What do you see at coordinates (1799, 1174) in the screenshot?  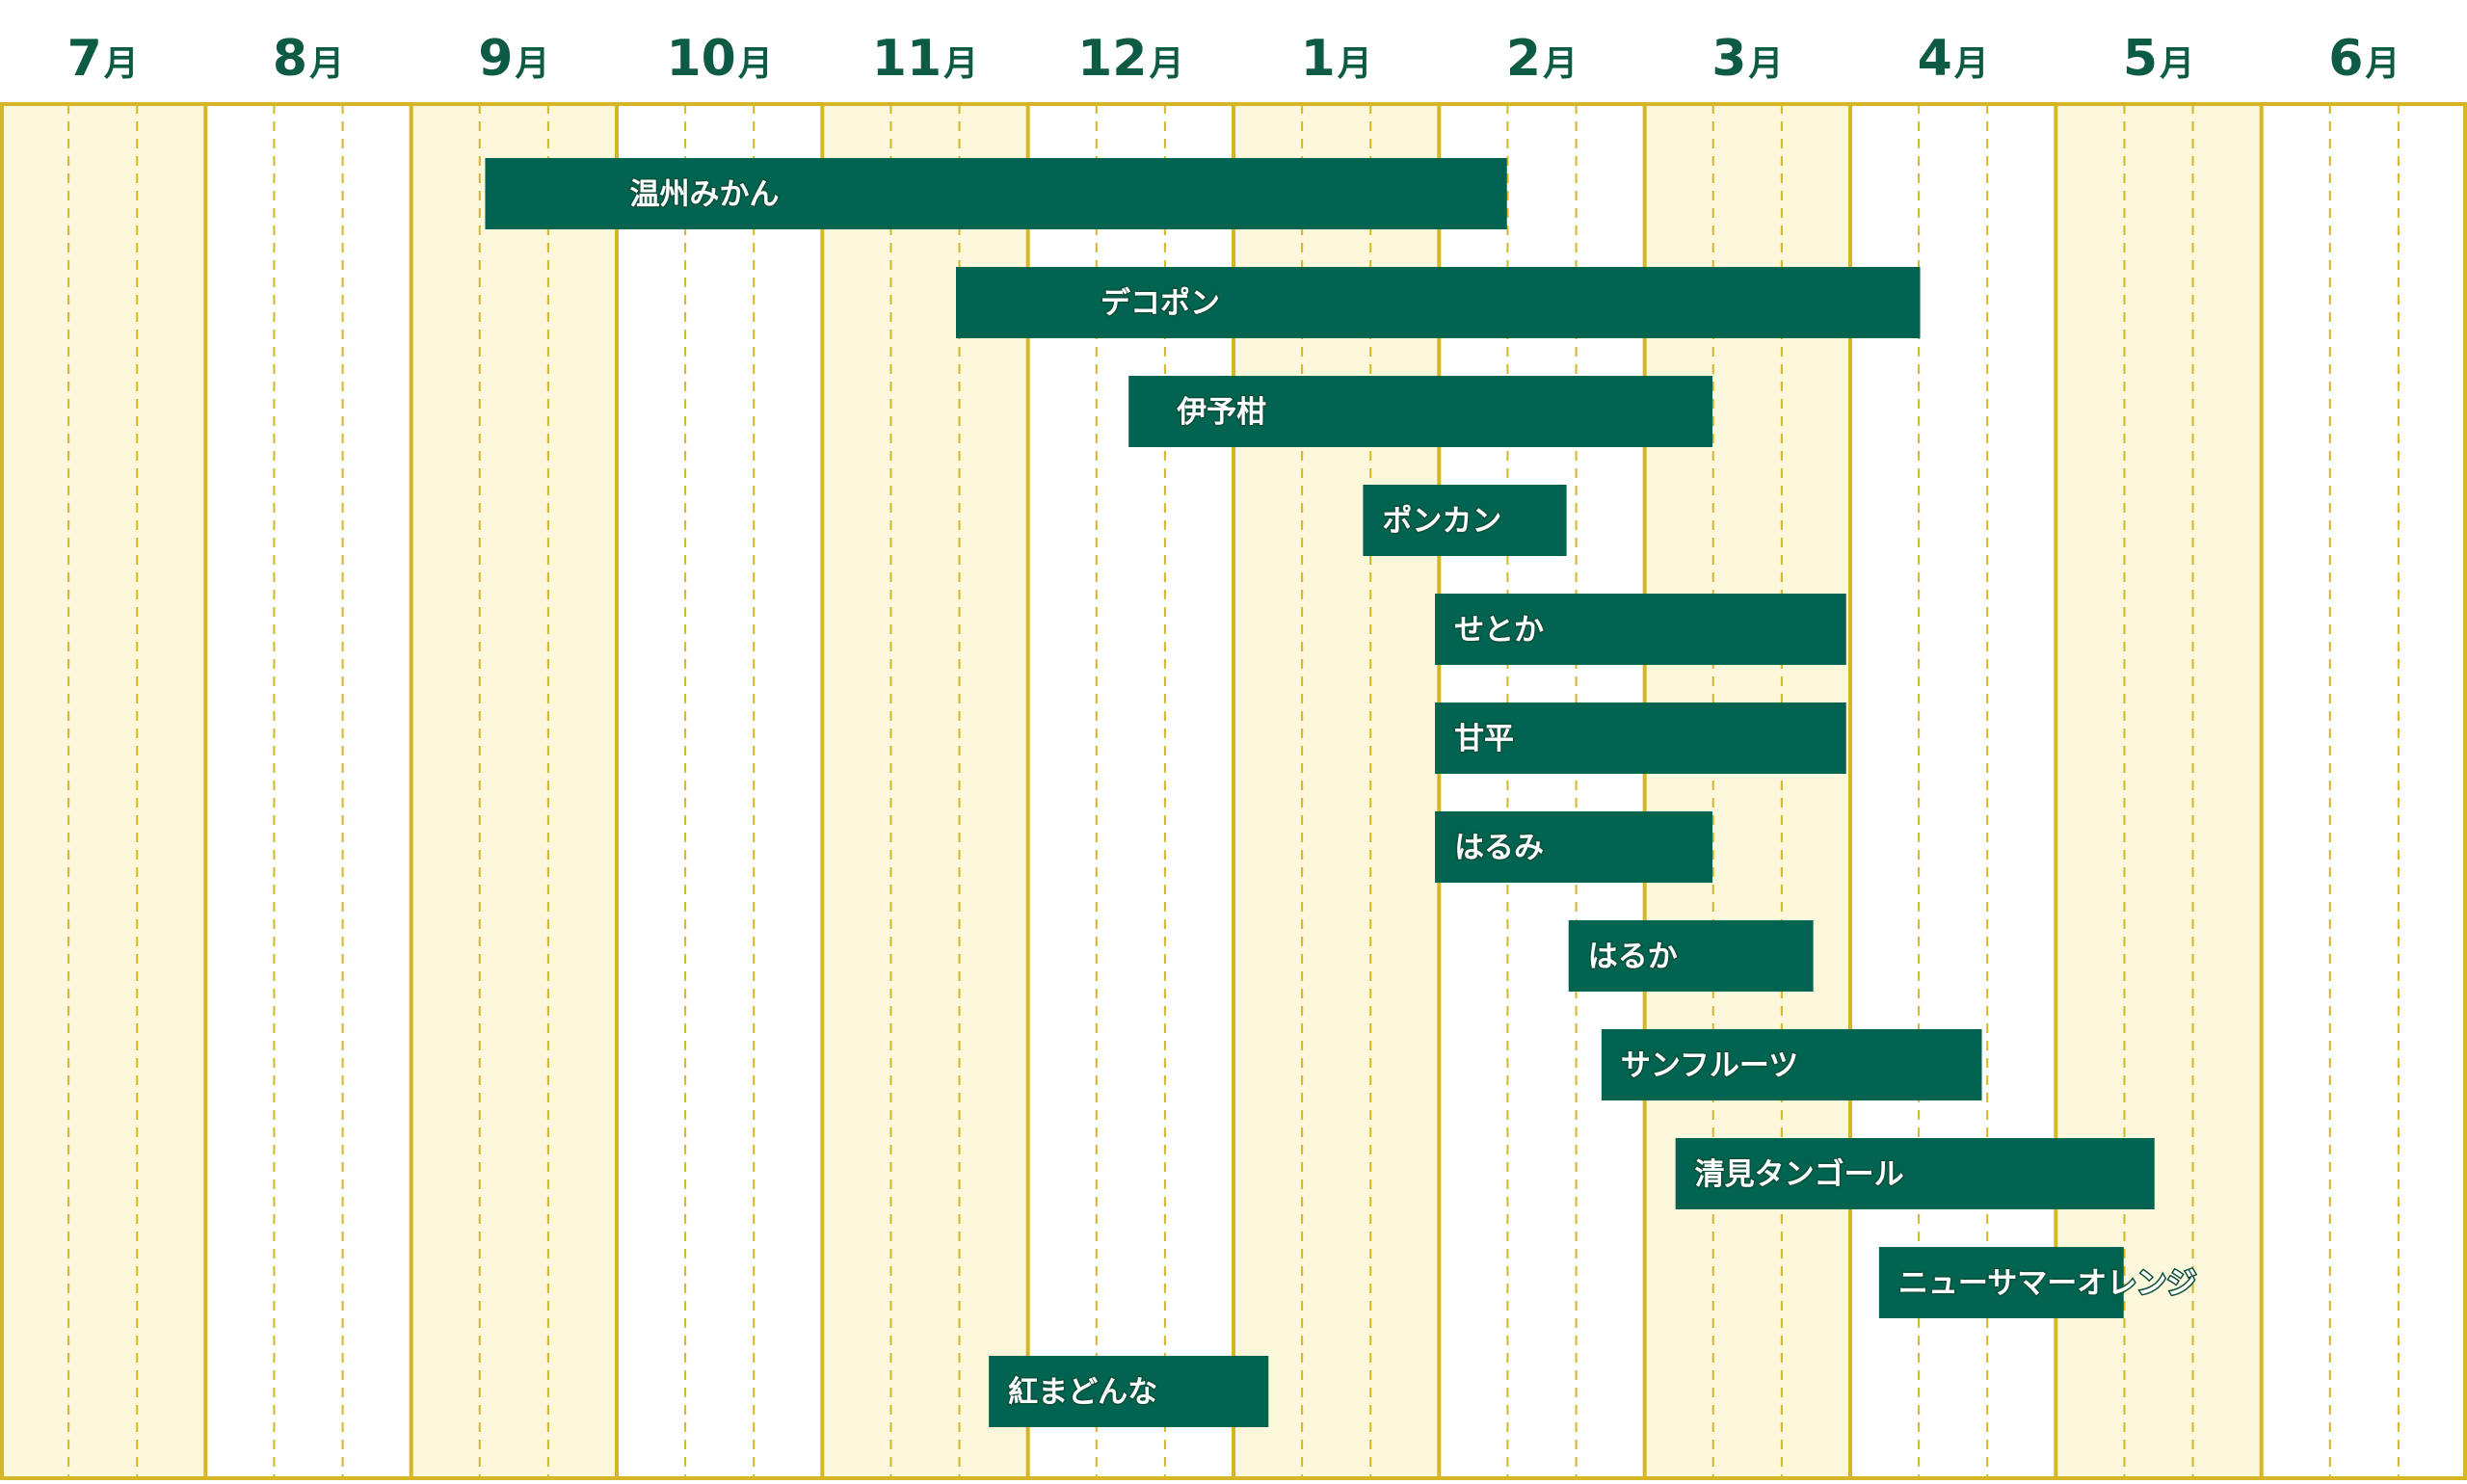 I see `bar-label-9: 清見タンゴール` at bounding box center [1799, 1174].